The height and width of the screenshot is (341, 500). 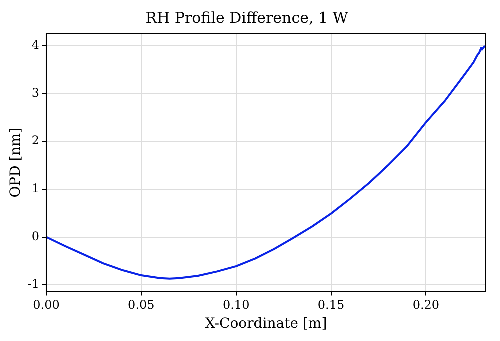 I want to click on x-tick-label: 0.05, so click(x=141, y=305).